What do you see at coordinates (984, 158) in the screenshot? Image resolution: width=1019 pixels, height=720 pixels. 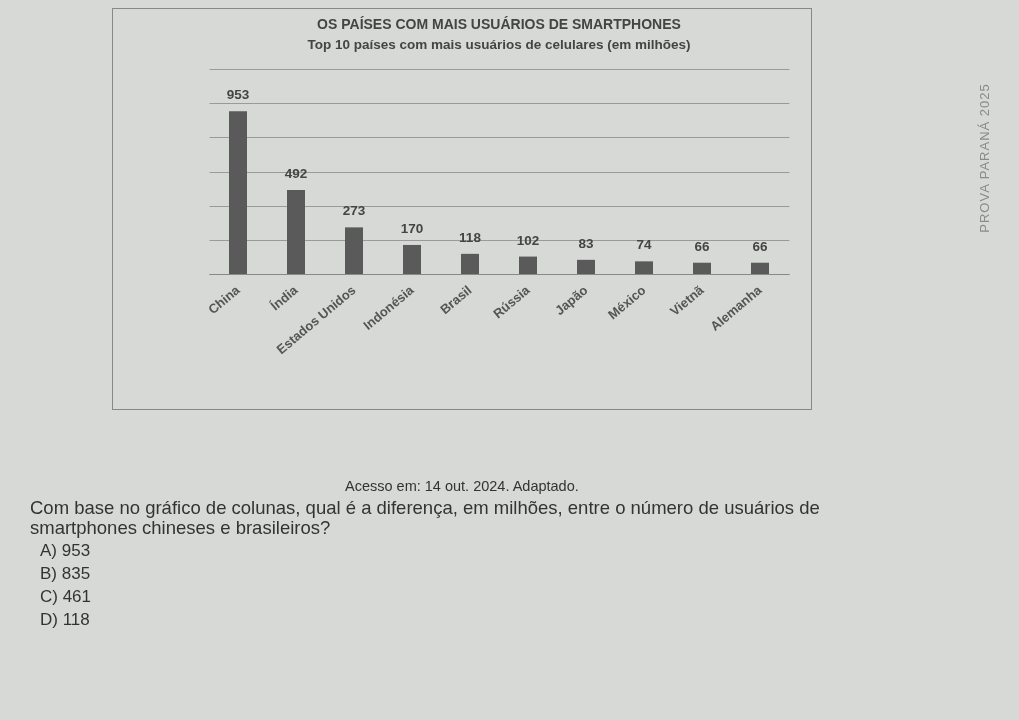 I see `text: PROVA PARANÁ 2025` at bounding box center [984, 158].